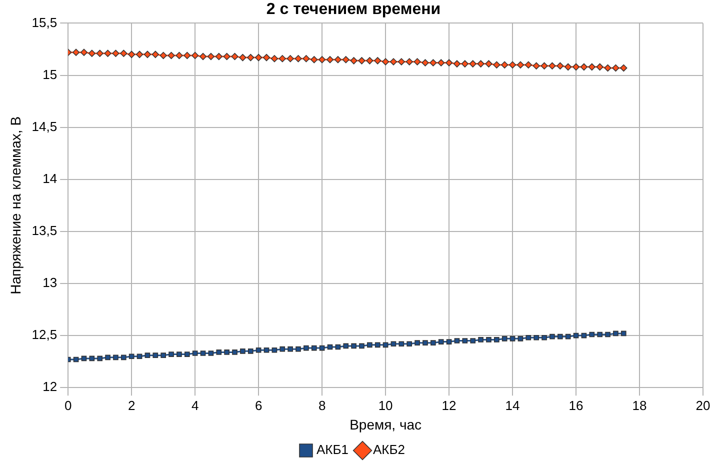 The width and height of the screenshot is (717, 467). I want to click on y-tick-label: 12,5, so click(45, 334).